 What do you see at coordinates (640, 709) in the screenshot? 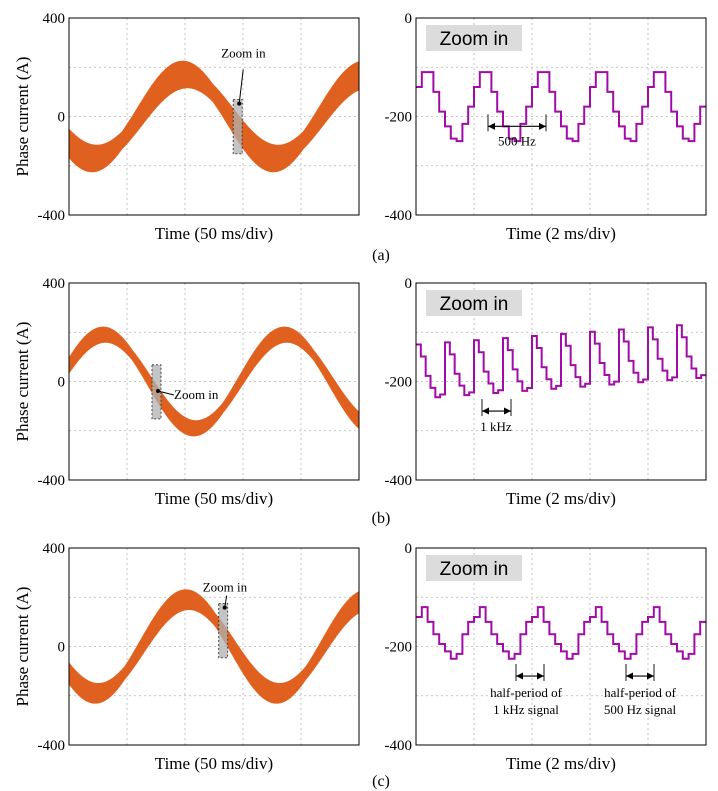
I see `half-period-500hz-annotation-line: 500 Hz signal` at bounding box center [640, 709].